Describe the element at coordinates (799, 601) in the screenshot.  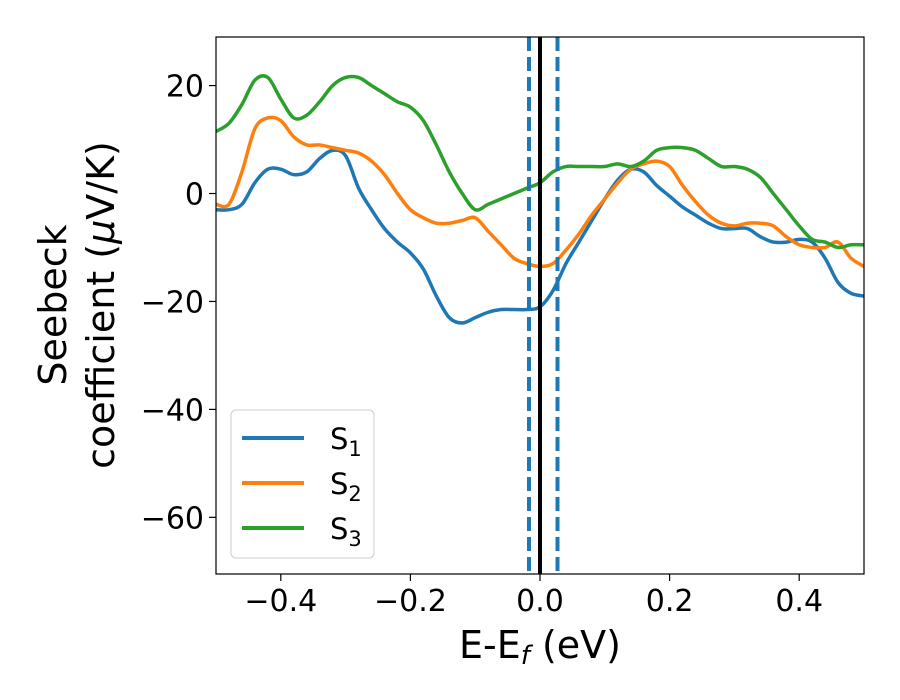
I see `x-tick-label: 0.4` at that location.